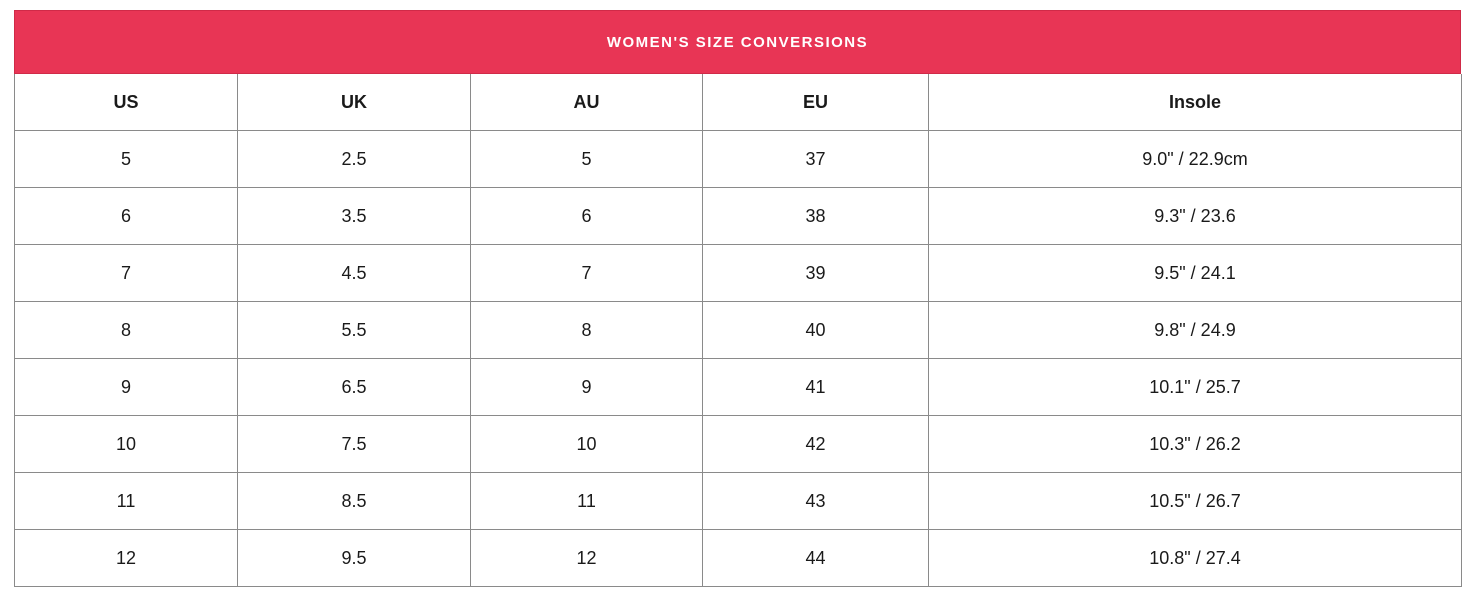  I want to click on header-us: US, so click(126, 102).